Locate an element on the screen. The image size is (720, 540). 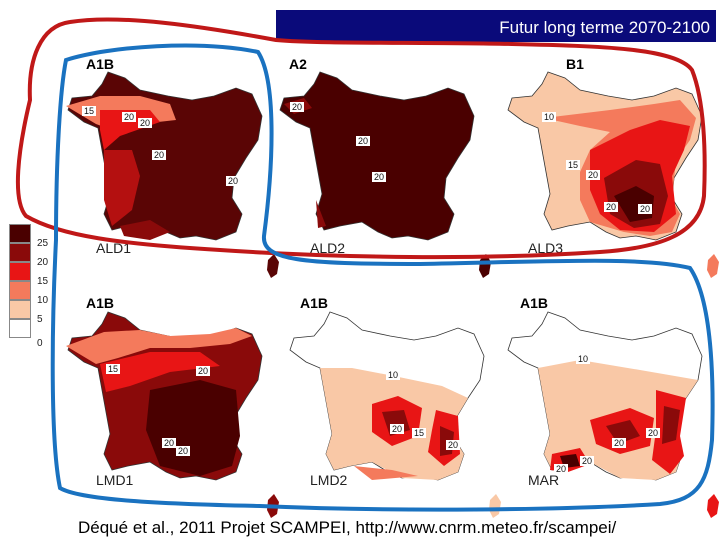
legend-tick-15: 15 is located at coordinates (43, 281).